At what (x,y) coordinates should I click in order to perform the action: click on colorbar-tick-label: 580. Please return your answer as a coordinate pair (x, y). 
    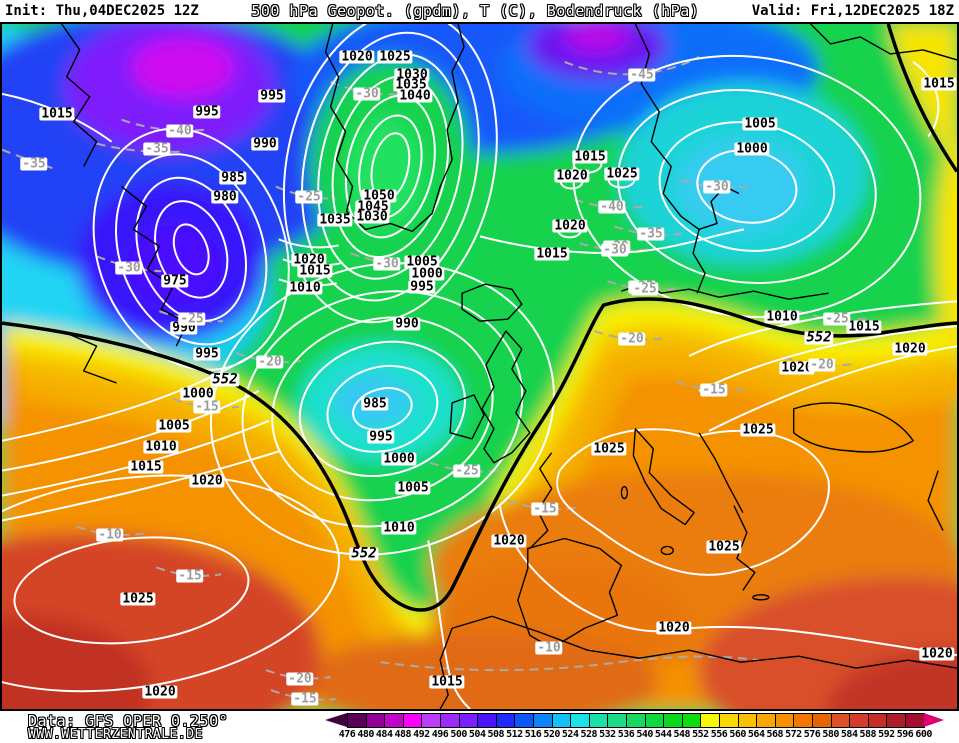
    Looking at the image, I should click on (830, 734).